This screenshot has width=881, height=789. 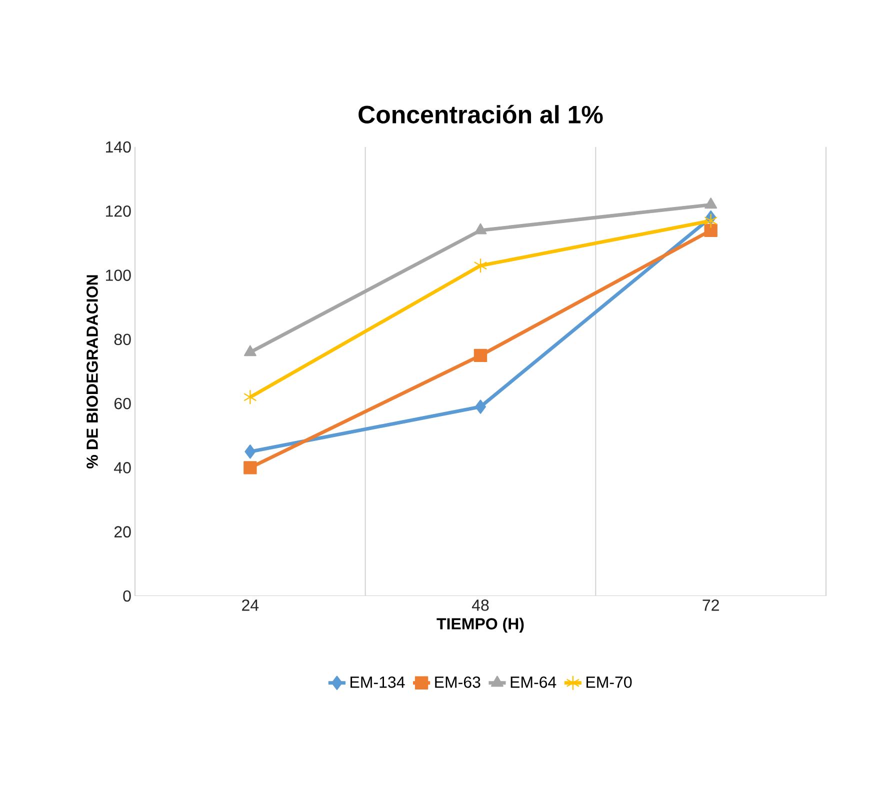 What do you see at coordinates (122, 468) in the screenshot?
I see `y-tick-label: 40` at bounding box center [122, 468].